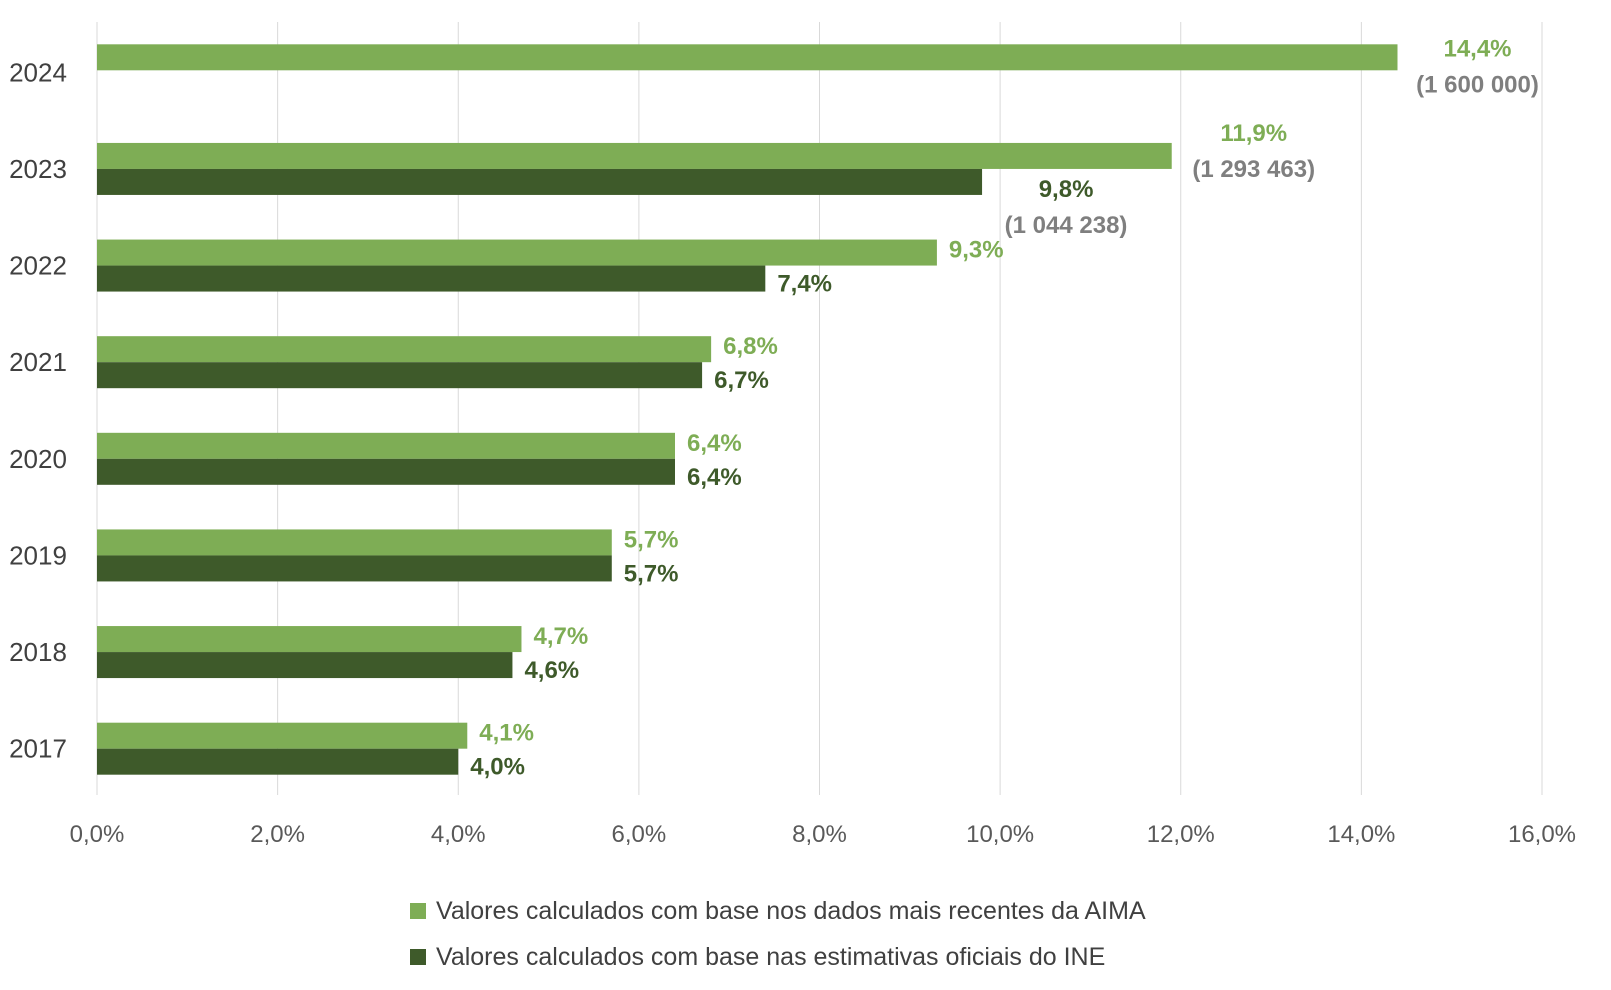  What do you see at coordinates (750, 346) in the screenshot?
I see `data-label: 6,8%` at bounding box center [750, 346].